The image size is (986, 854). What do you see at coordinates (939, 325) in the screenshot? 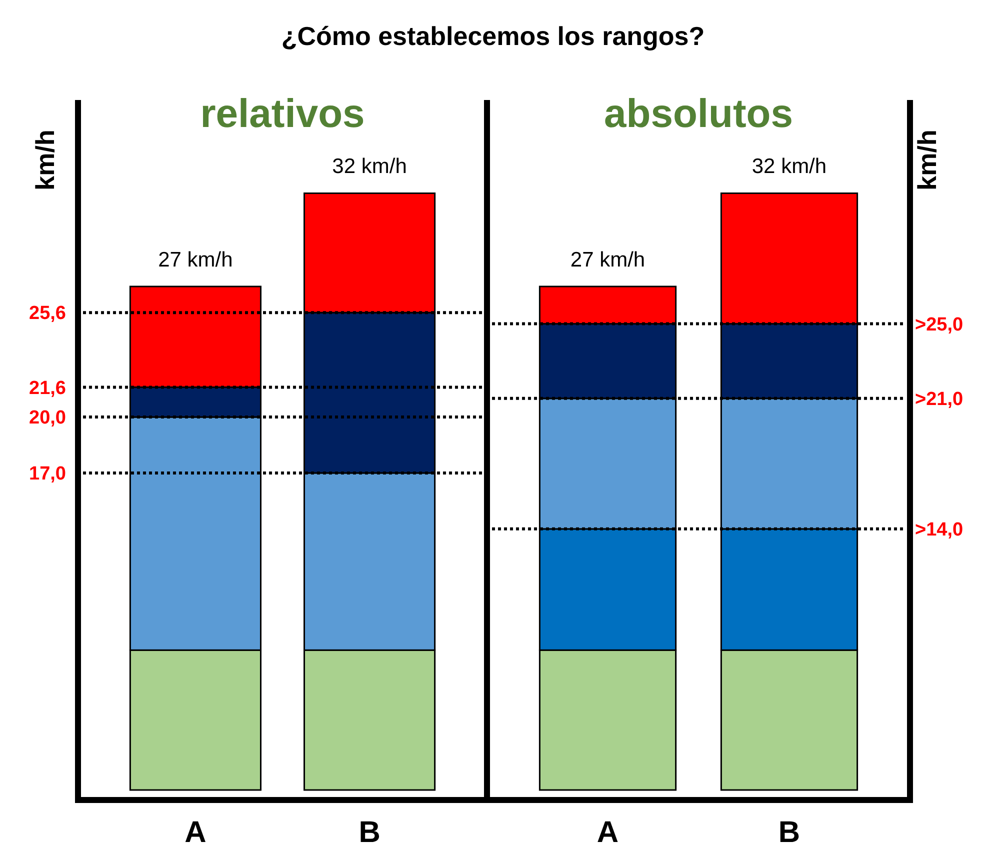
I see `ref-line-label: >25,0` at bounding box center [939, 325].